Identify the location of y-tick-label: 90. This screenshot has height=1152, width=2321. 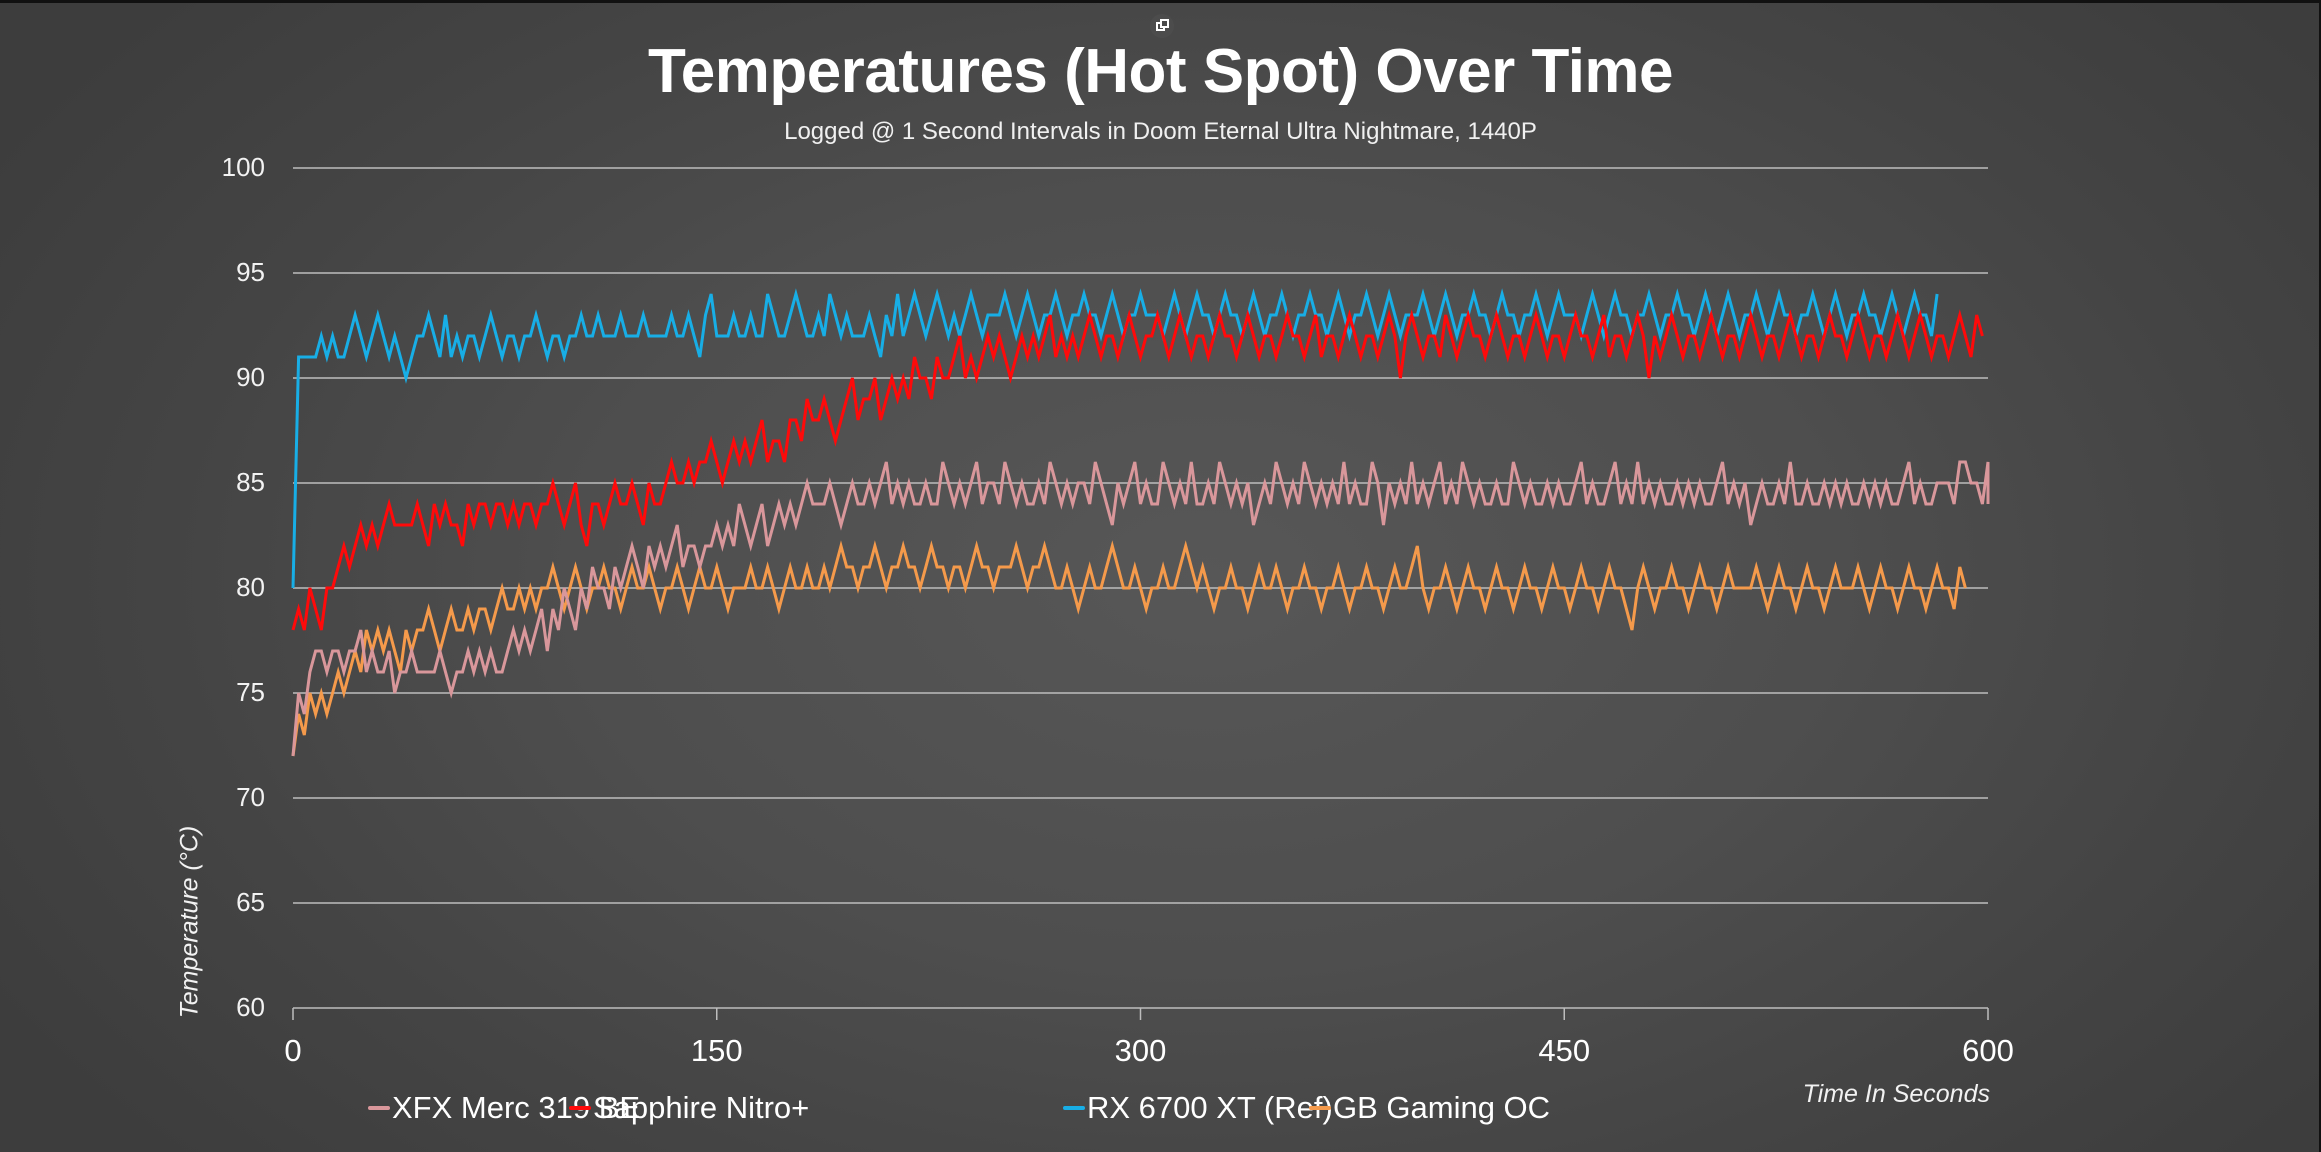
(250, 377).